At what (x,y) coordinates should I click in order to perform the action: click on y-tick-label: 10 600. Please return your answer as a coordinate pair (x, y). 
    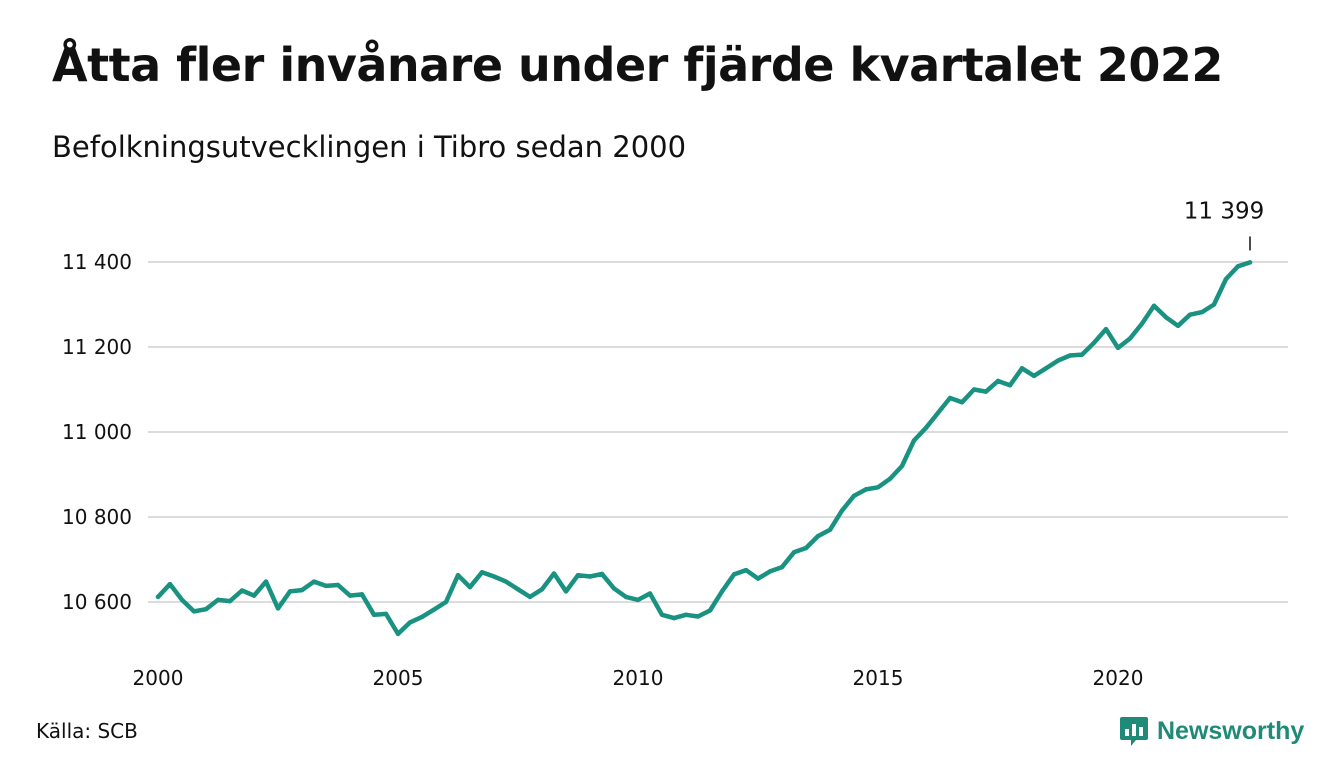
    Looking at the image, I should click on (97, 602).